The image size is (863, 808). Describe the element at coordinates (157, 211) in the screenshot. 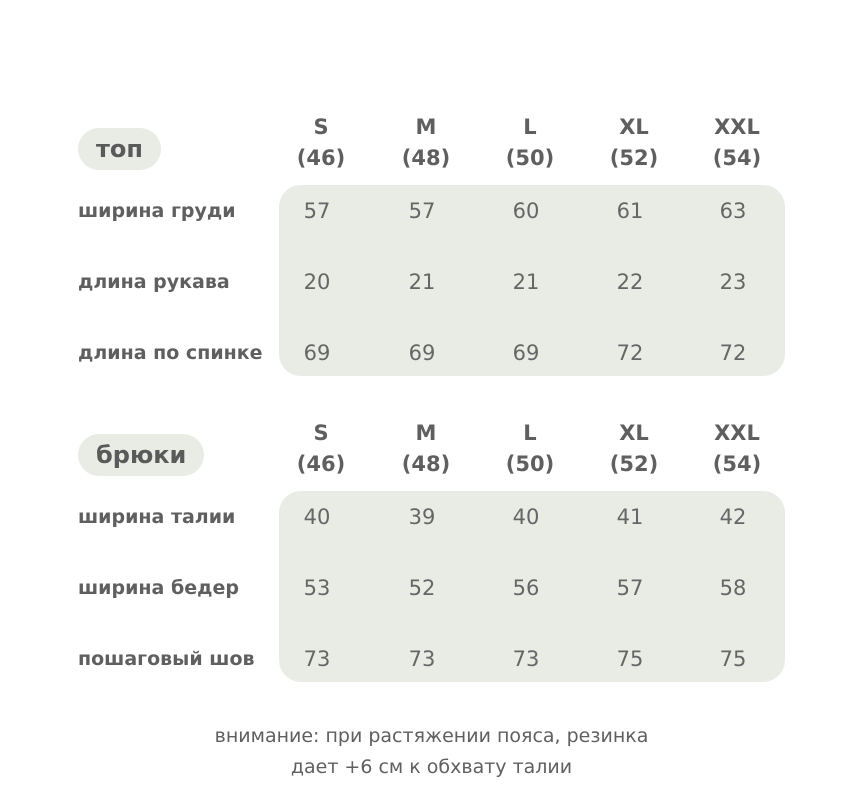

I see `row-label: ширина груди` at that location.